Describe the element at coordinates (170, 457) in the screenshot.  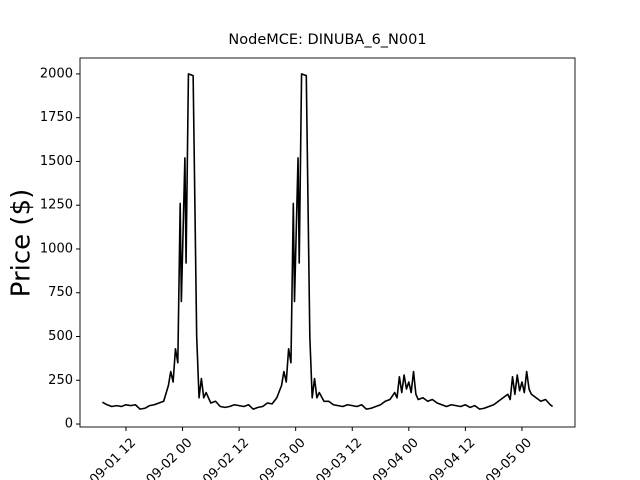
I see `x-tick-label: 09-02 00` at that location.